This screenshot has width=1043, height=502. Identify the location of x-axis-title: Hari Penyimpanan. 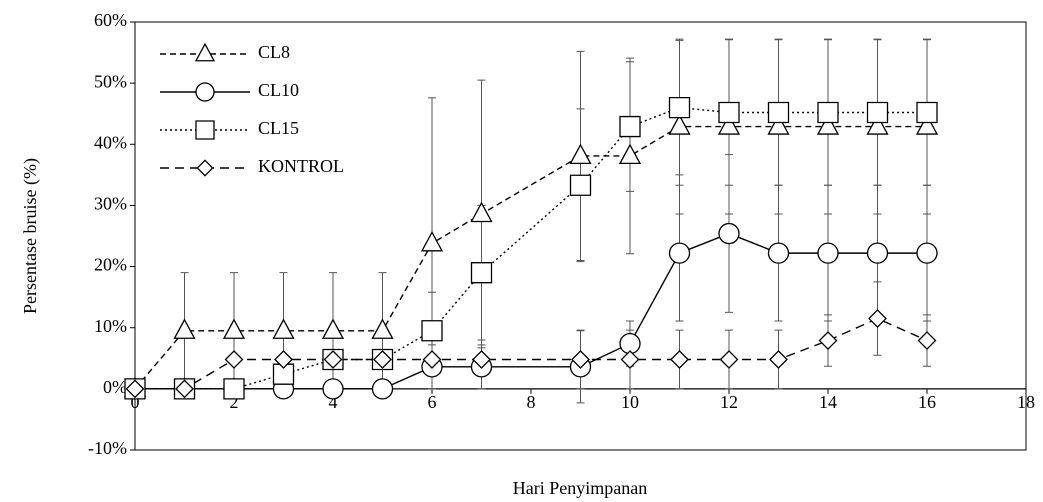
(580, 488).